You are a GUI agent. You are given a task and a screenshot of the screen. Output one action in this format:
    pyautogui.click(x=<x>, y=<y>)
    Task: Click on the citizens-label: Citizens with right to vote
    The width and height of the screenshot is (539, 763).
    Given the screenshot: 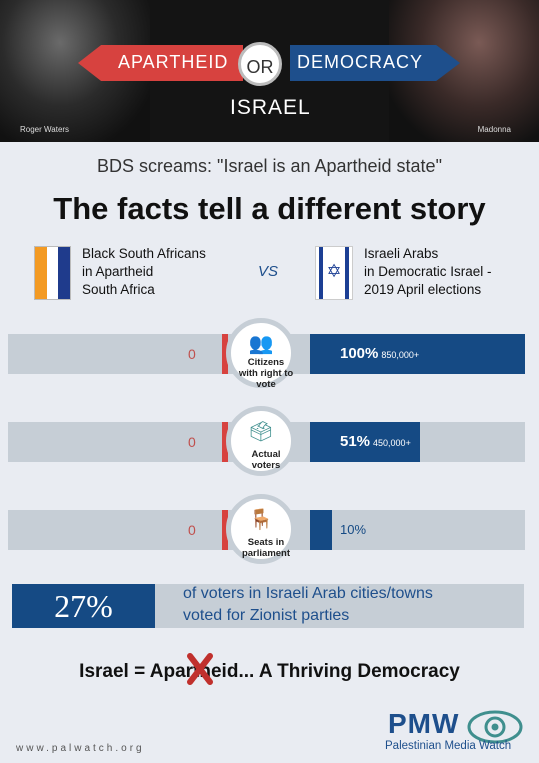 What is the action you would take?
    pyautogui.click(x=266, y=373)
    